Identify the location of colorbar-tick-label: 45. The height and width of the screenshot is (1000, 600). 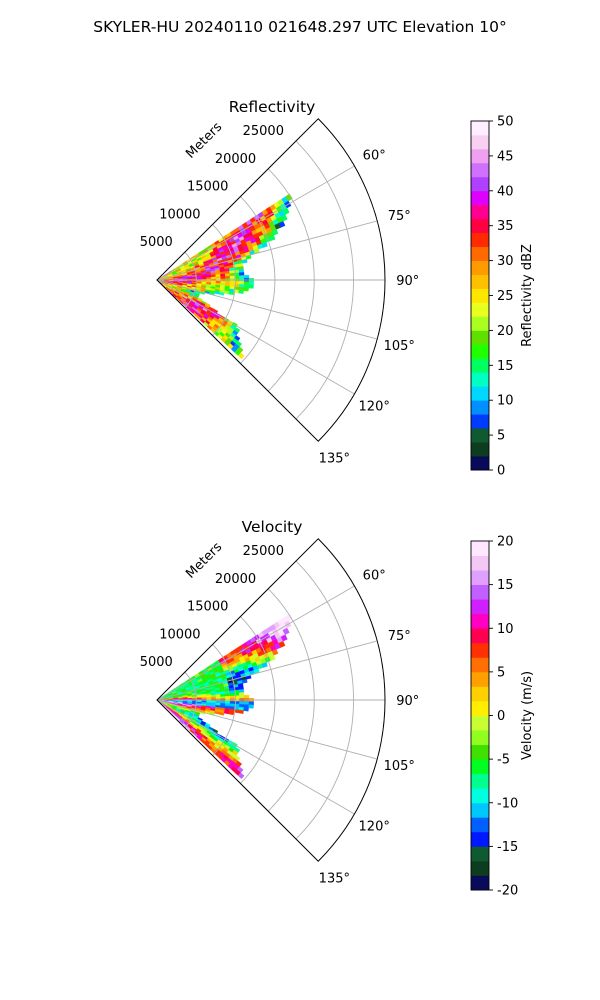
(505, 156).